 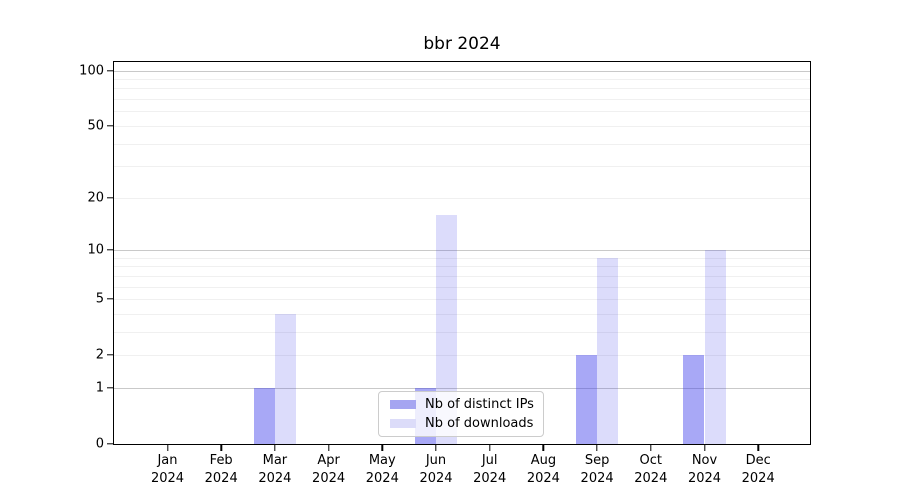 I want to click on x-tick-label: Aug 2024, so click(x=543, y=469).